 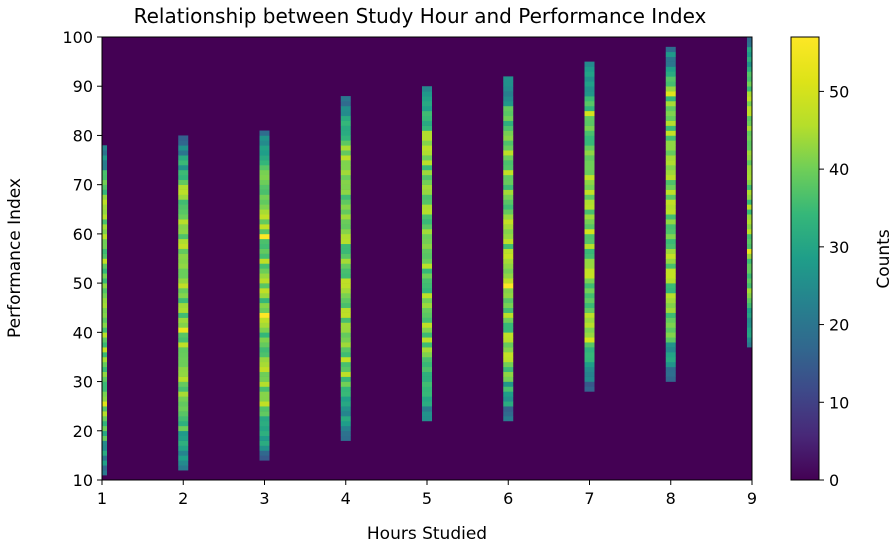 I want to click on y-tick-label: 50, so click(x=83, y=283).